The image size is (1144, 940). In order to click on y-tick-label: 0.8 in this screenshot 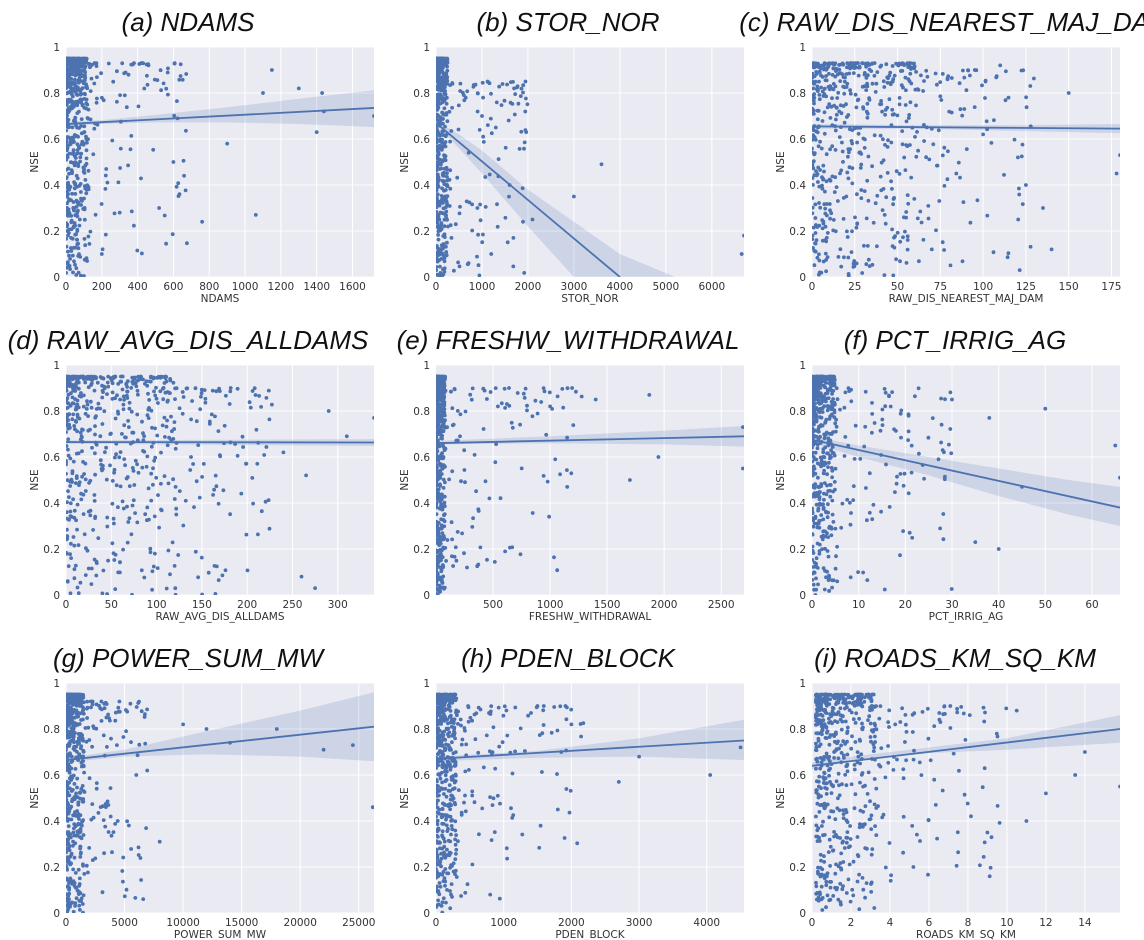, I will do `click(421, 94)`.